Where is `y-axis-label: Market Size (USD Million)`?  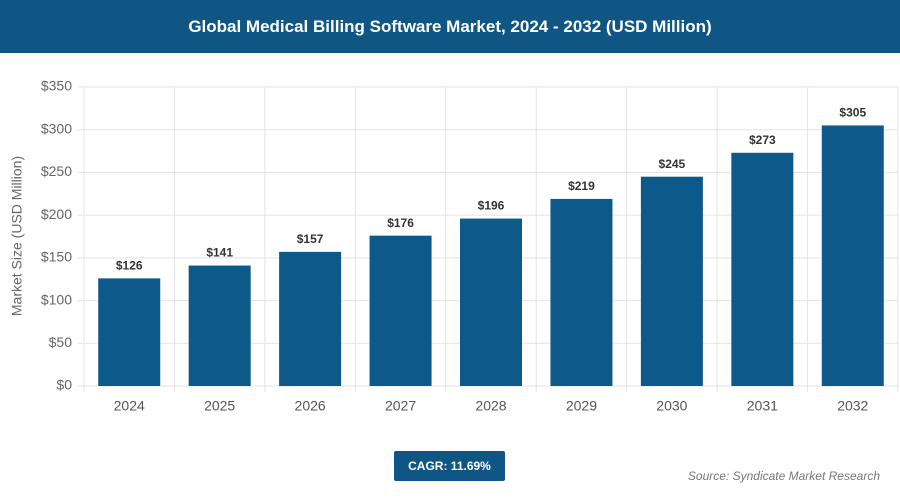
y-axis-label: Market Size (USD Million) is located at coordinates (17, 236).